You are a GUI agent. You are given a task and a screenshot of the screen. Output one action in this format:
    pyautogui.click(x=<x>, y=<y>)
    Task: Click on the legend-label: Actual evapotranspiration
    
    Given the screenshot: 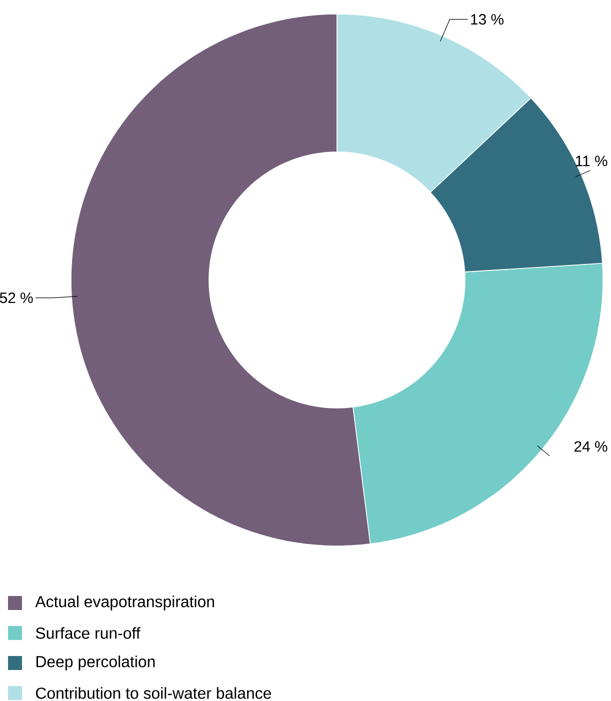 What is the action you would take?
    pyautogui.click(x=124, y=603)
    